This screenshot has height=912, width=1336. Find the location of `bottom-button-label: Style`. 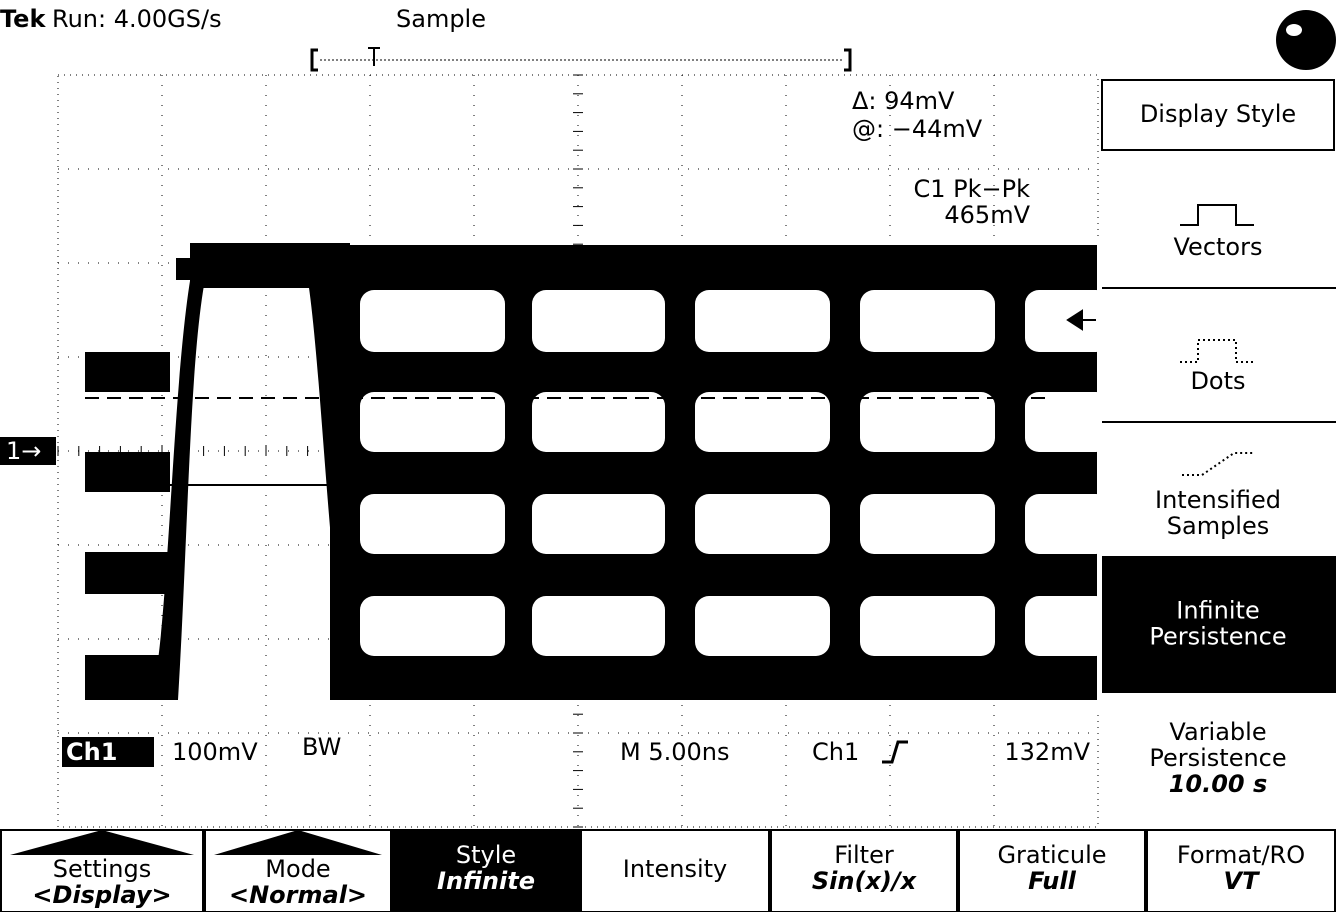

bottom-button-label: Style is located at coordinates (486, 855).